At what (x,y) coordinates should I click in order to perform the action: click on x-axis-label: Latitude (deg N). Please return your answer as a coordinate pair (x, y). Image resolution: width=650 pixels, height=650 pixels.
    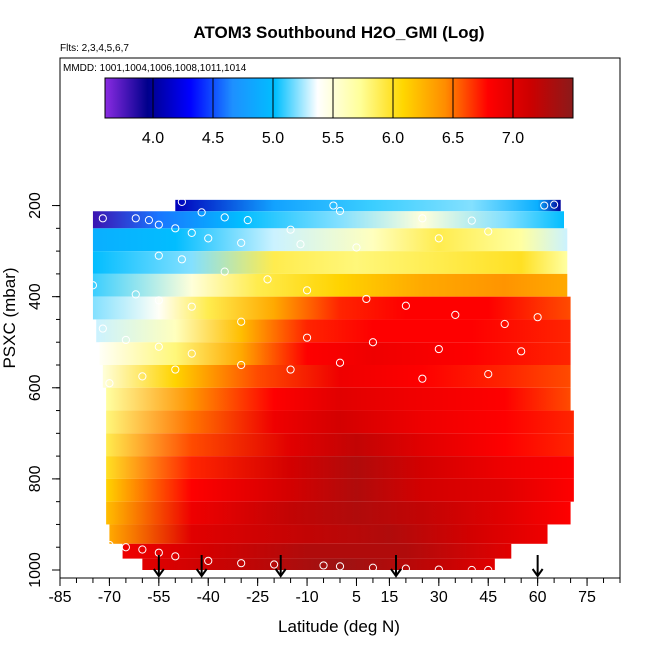
    Looking at the image, I should click on (339, 626).